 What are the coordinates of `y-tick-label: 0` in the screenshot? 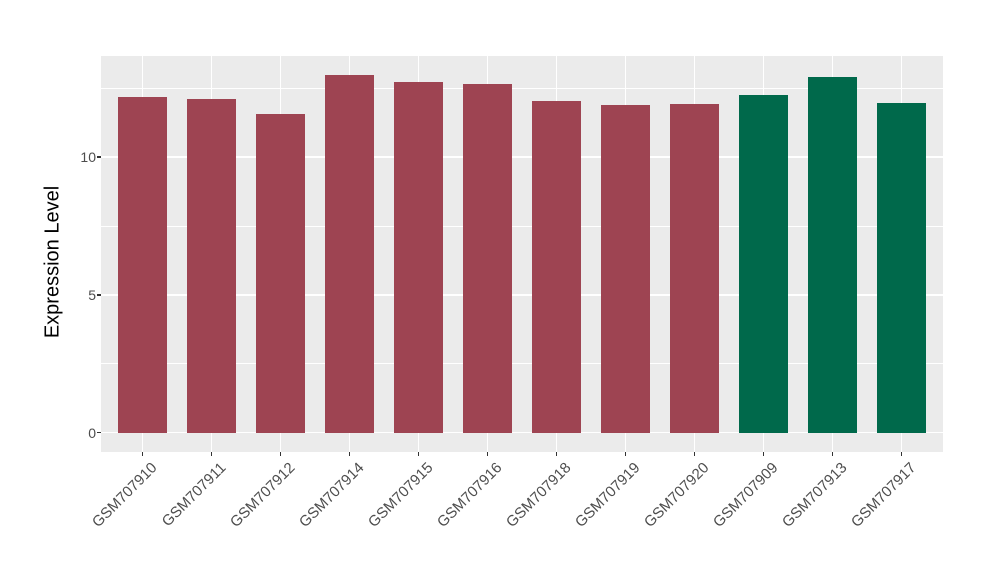 It's located at (92, 432).